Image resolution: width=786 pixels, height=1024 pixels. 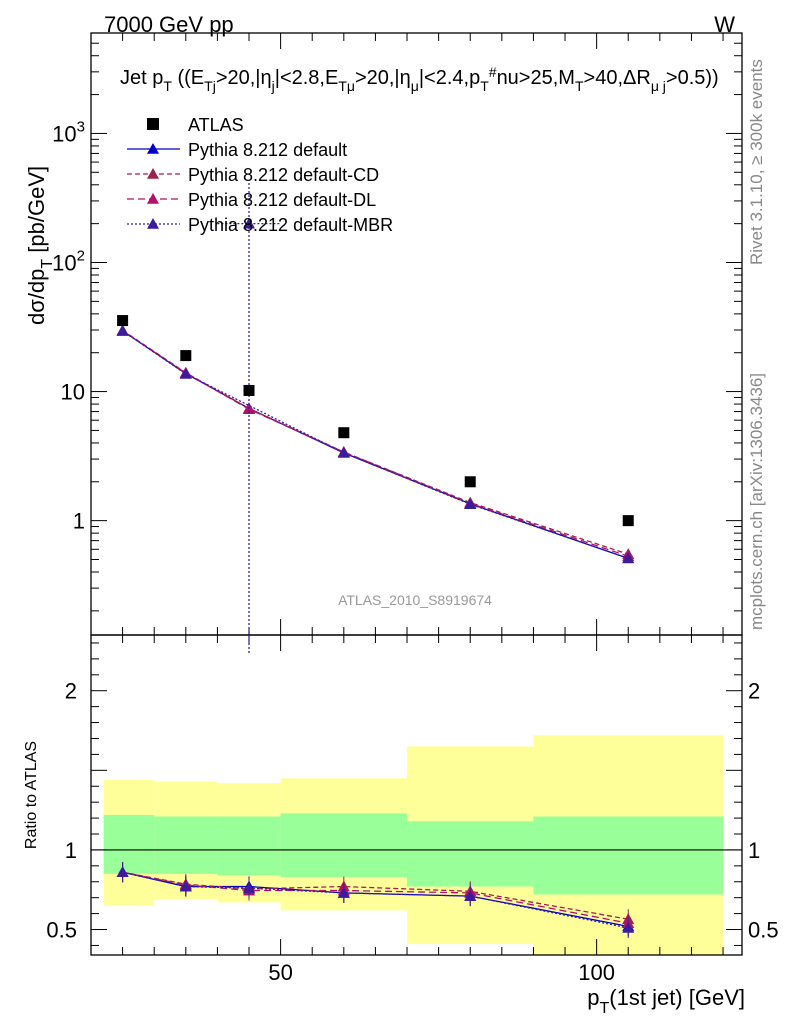 I want to click on analysis-id-label: ATLAS_2010_S8919674, so click(x=415, y=600).